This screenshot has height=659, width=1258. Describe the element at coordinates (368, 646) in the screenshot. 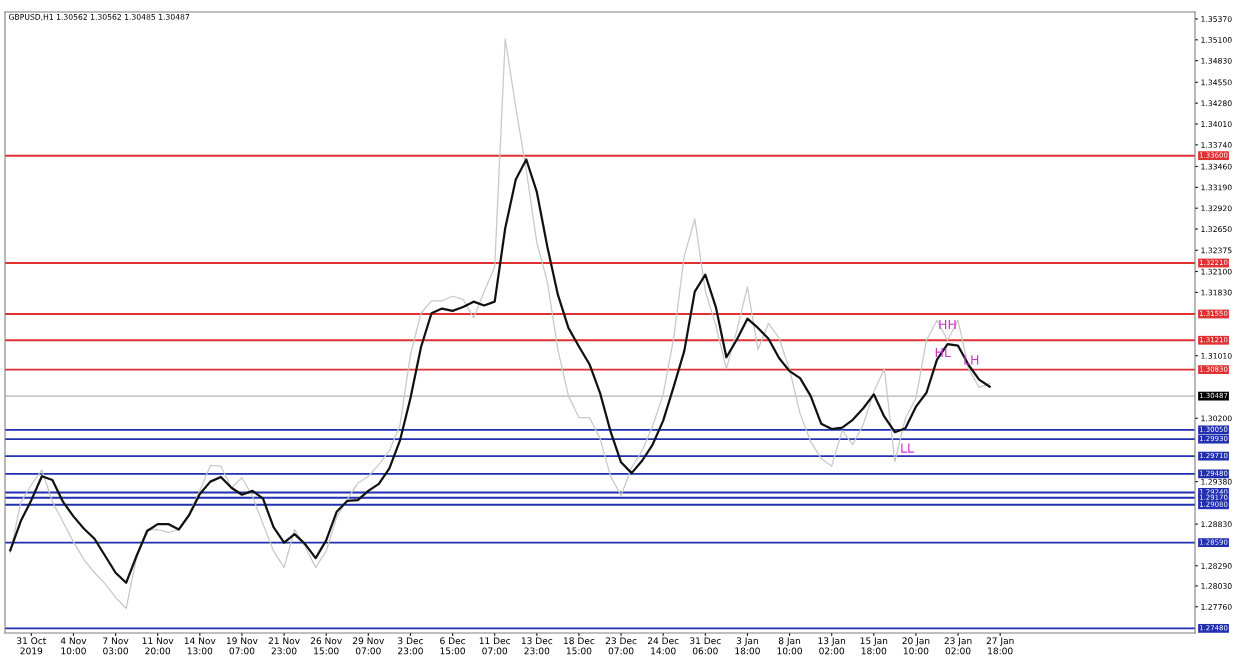

I see `x-tick-label: 29 Nov 07:00` at that location.